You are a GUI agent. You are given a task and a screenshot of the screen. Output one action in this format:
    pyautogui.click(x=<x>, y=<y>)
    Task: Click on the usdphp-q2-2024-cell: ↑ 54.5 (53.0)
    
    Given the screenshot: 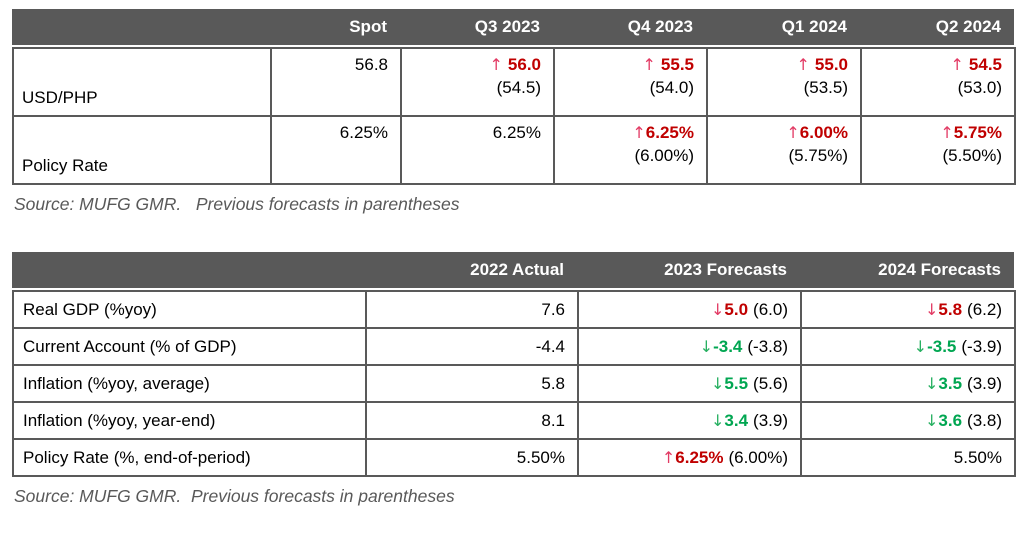 What is the action you would take?
    pyautogui.click(x=938, y=82)
    